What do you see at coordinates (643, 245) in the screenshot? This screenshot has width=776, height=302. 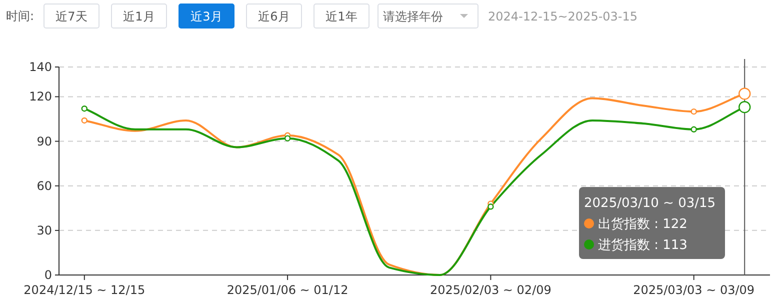 I see `annotation: 进货指数 : 113` at bounding box center [643, 245].